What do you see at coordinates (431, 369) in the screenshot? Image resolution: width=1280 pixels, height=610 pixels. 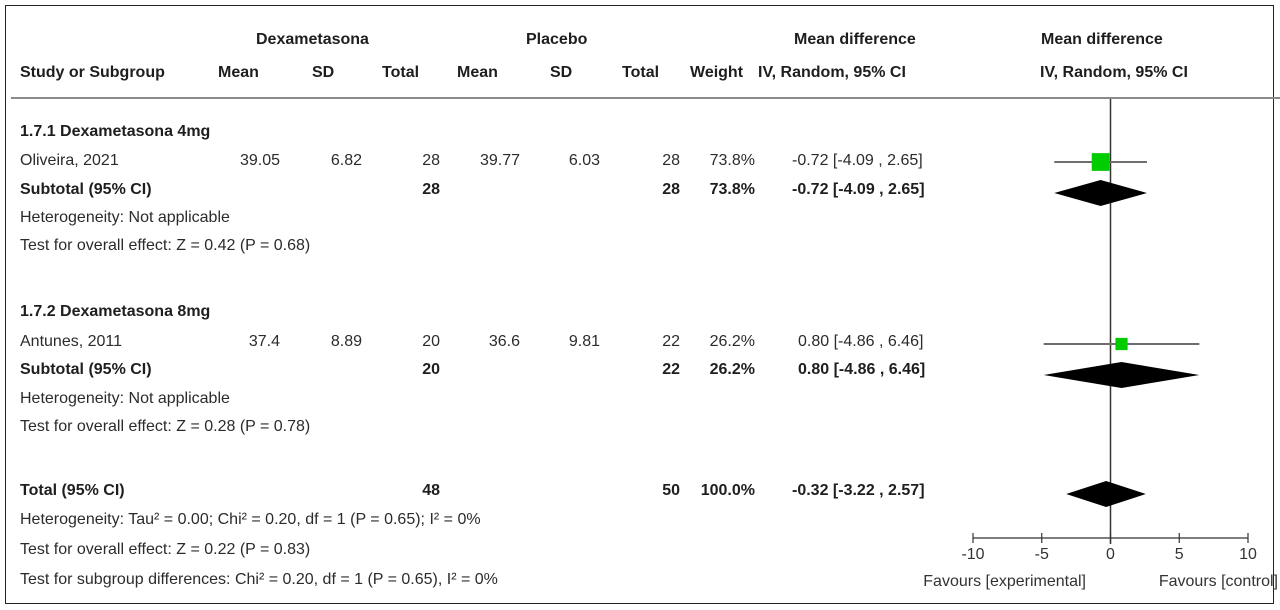 I see `subtotal2-total-exp: 20` at bounding box center [431, 369].